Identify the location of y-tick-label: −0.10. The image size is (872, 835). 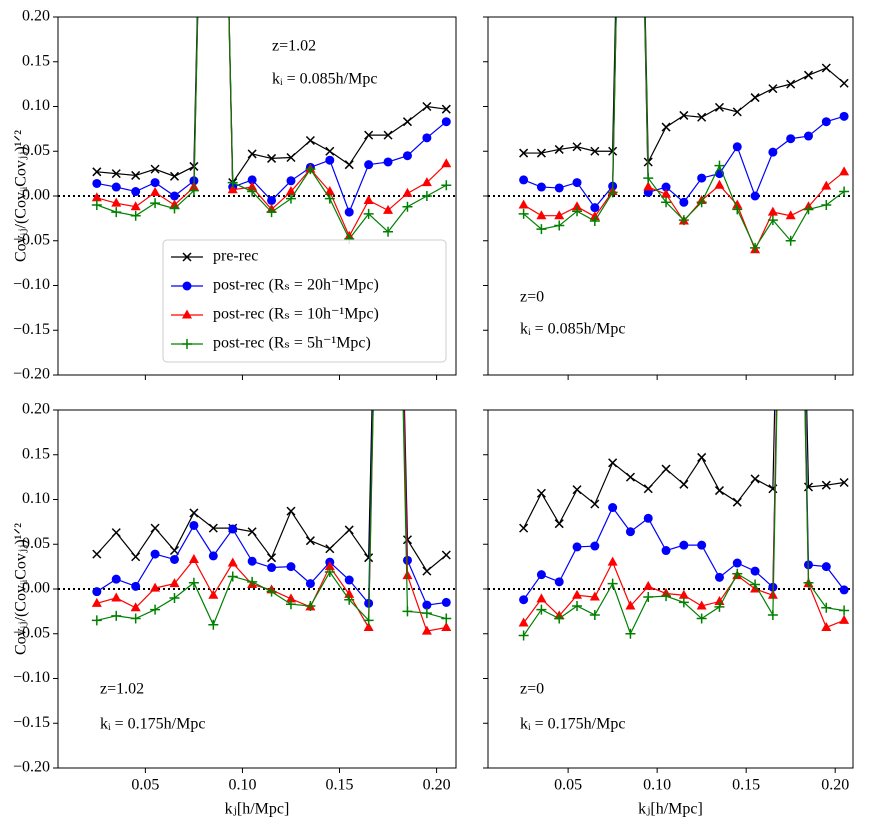
(31, 677).